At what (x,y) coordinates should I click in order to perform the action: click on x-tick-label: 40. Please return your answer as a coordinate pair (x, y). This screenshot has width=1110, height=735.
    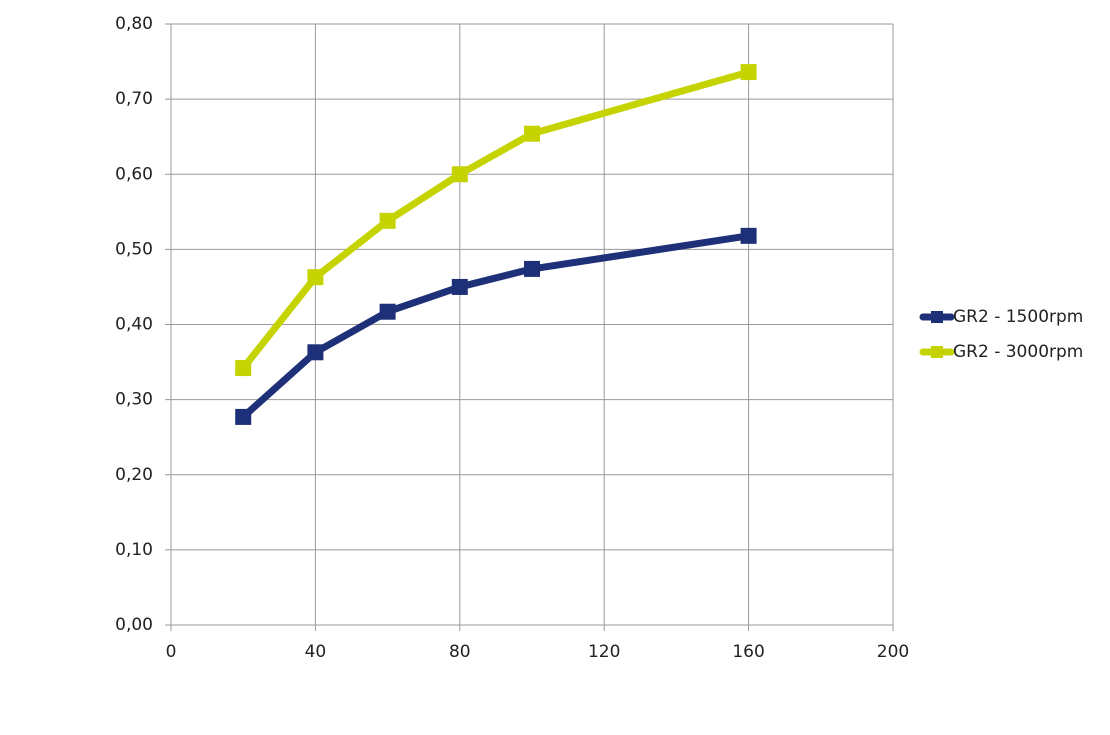
    Looking at the image, I should click on (316, 652).